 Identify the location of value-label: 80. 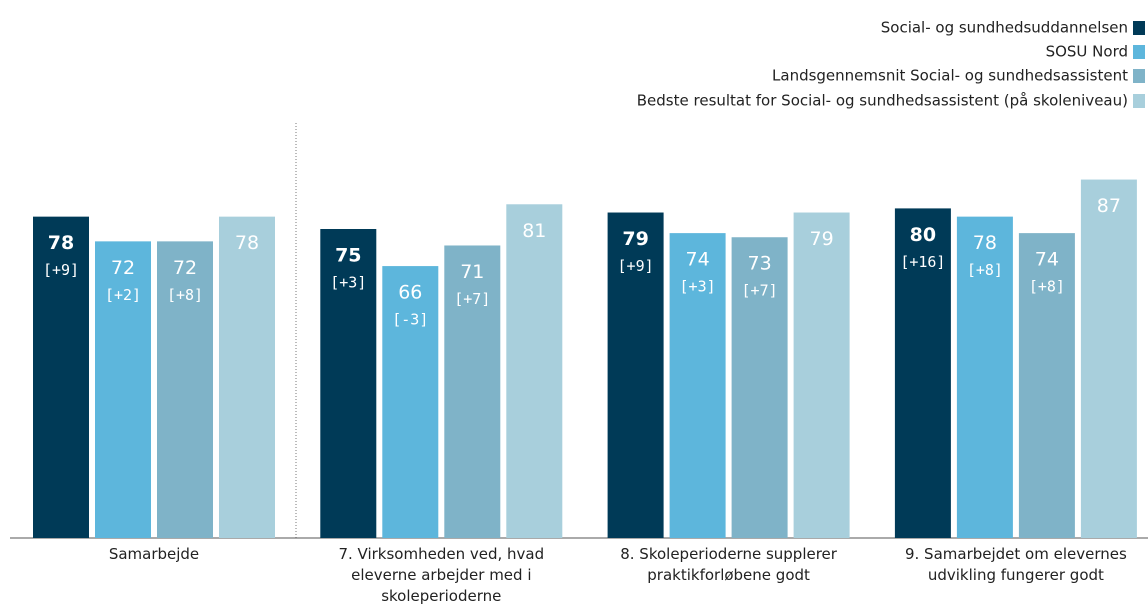
(923, 235).